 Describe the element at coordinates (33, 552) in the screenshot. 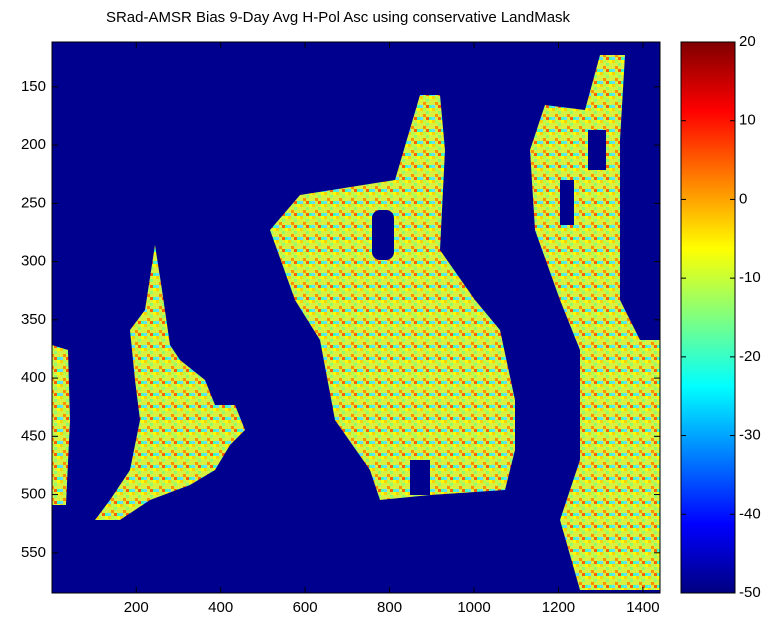

I see `y-tick-label: 550` at that location.